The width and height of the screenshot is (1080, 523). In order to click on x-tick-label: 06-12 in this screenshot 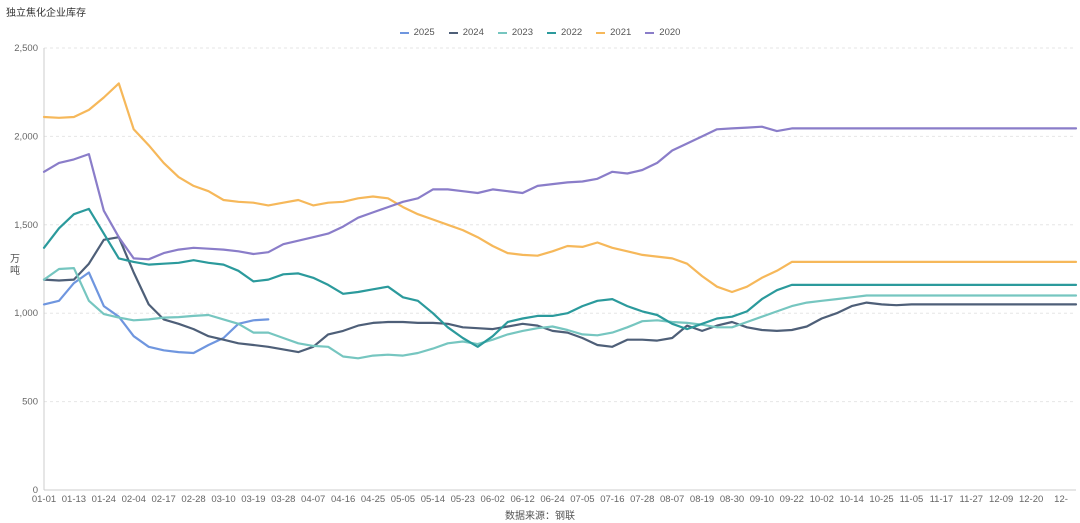, I will do `click(522, 499)`.